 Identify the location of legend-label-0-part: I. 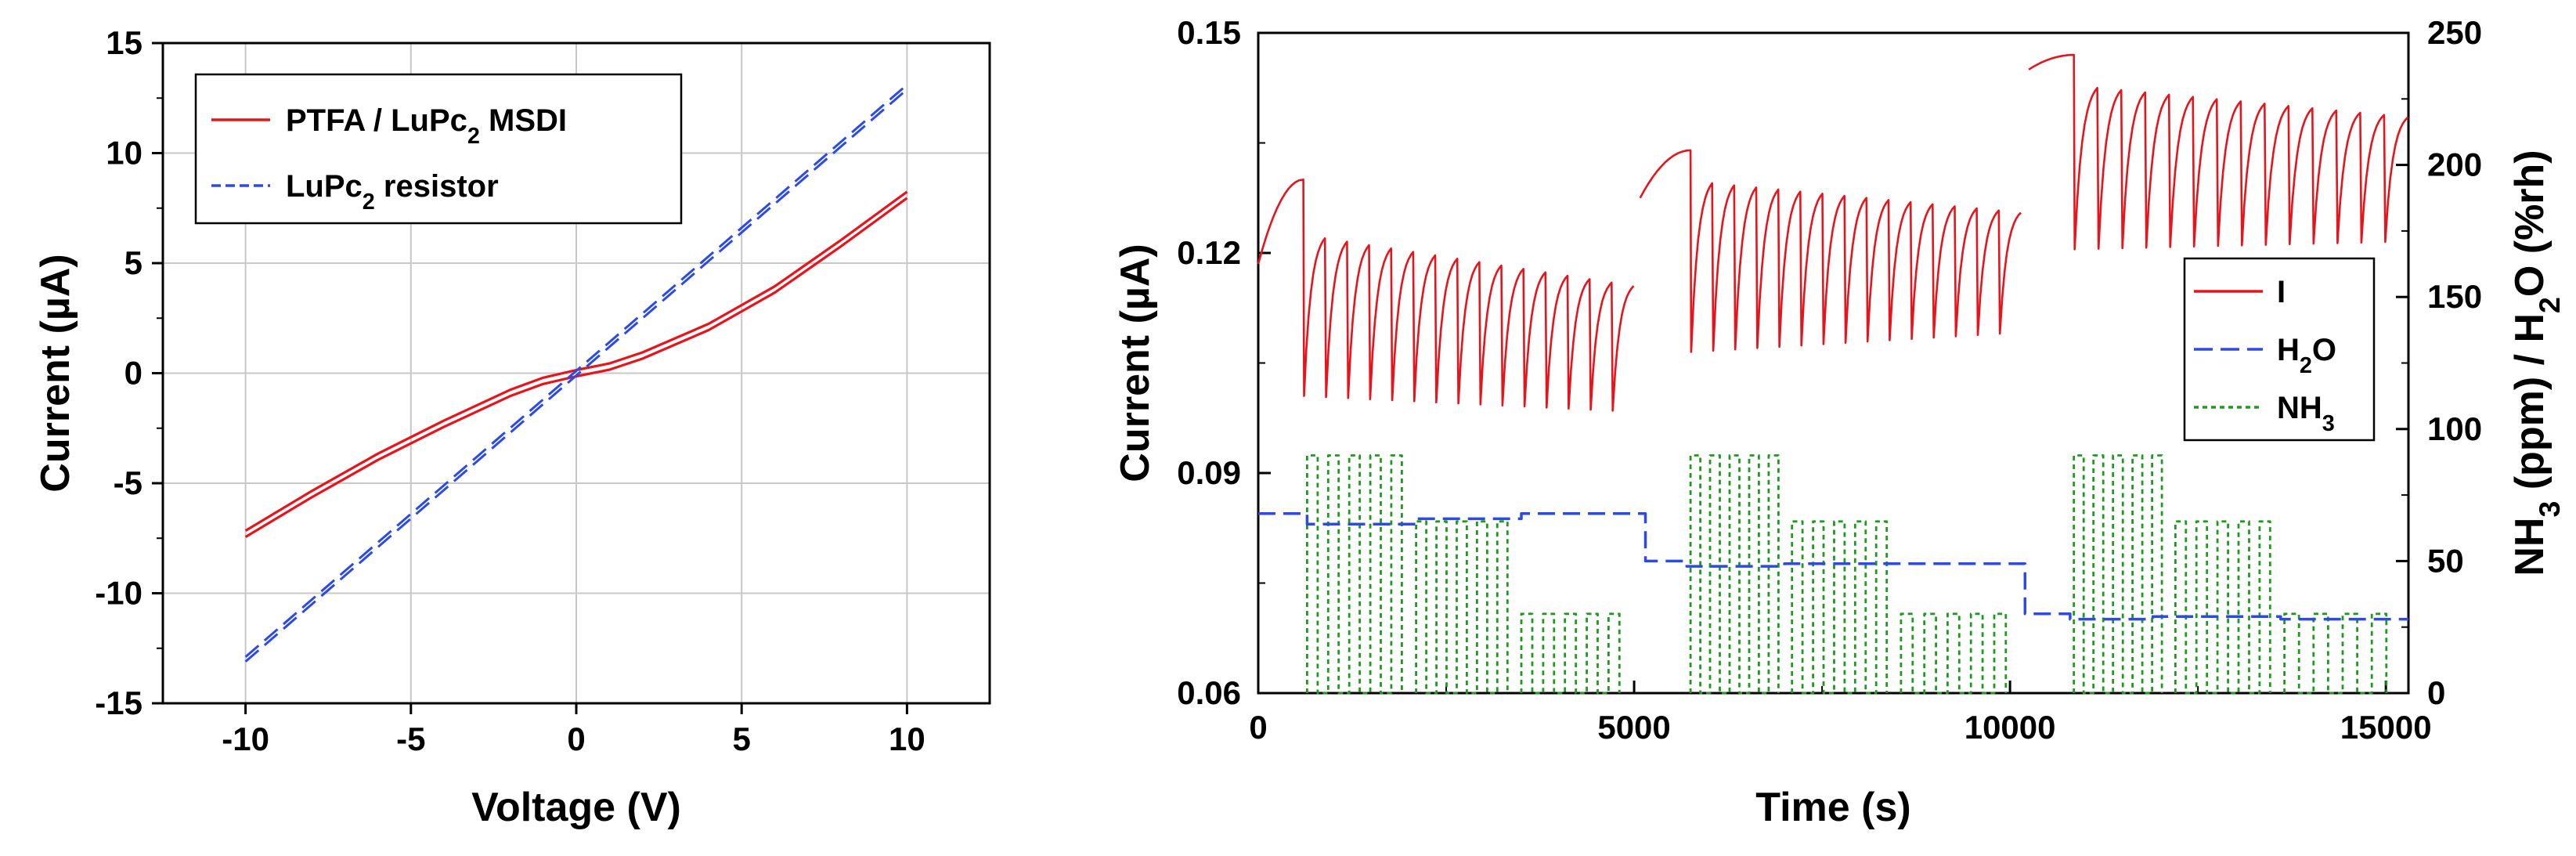
(2281, 292).